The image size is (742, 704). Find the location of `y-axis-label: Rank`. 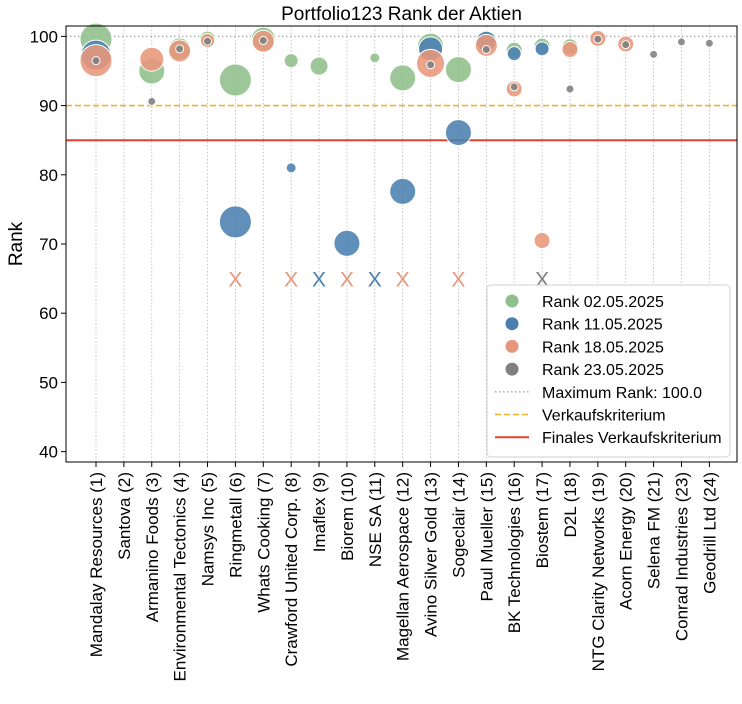

y-axis-label: Rank is located at coordinates (16, 243).